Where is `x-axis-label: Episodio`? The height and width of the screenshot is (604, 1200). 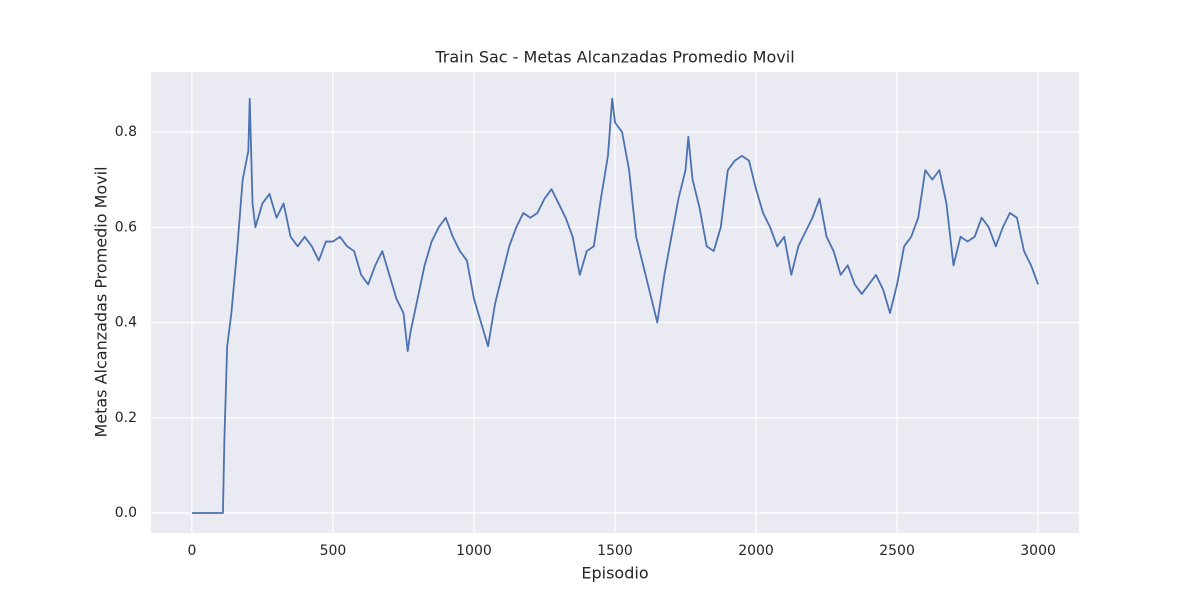
x-axis-label: Episodio is located at coordinates (614, 573).